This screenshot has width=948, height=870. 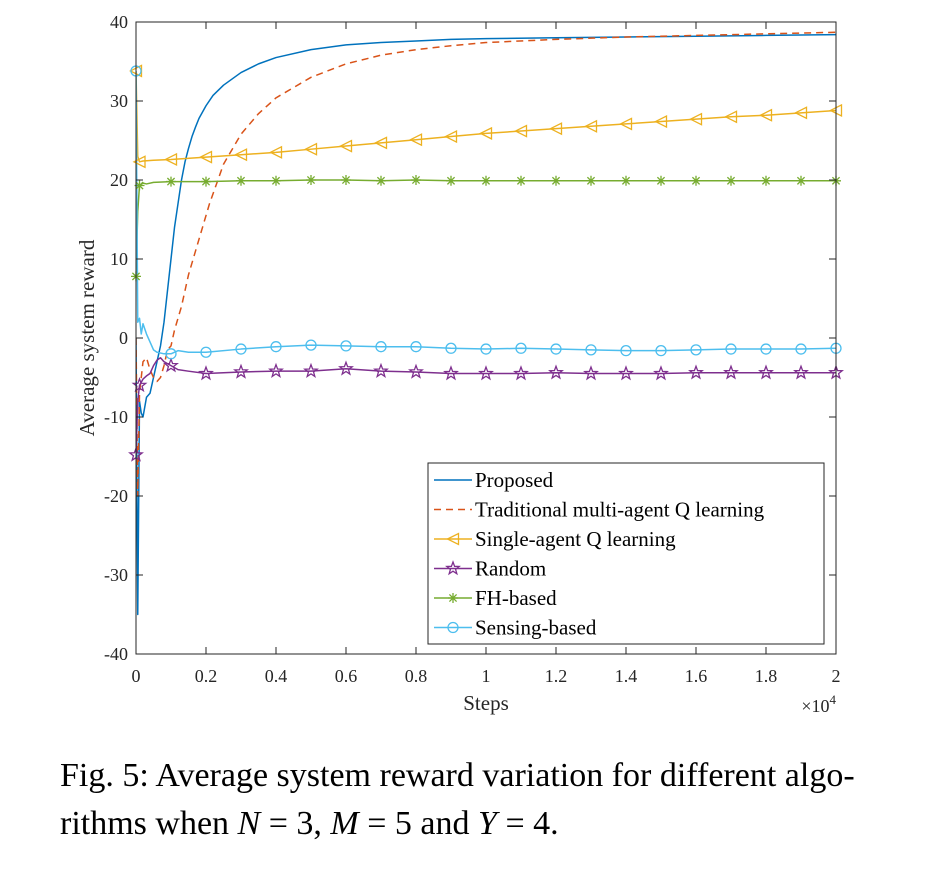 I want to click on x-multiplier-base: ×10, so click(x=815, y=706).